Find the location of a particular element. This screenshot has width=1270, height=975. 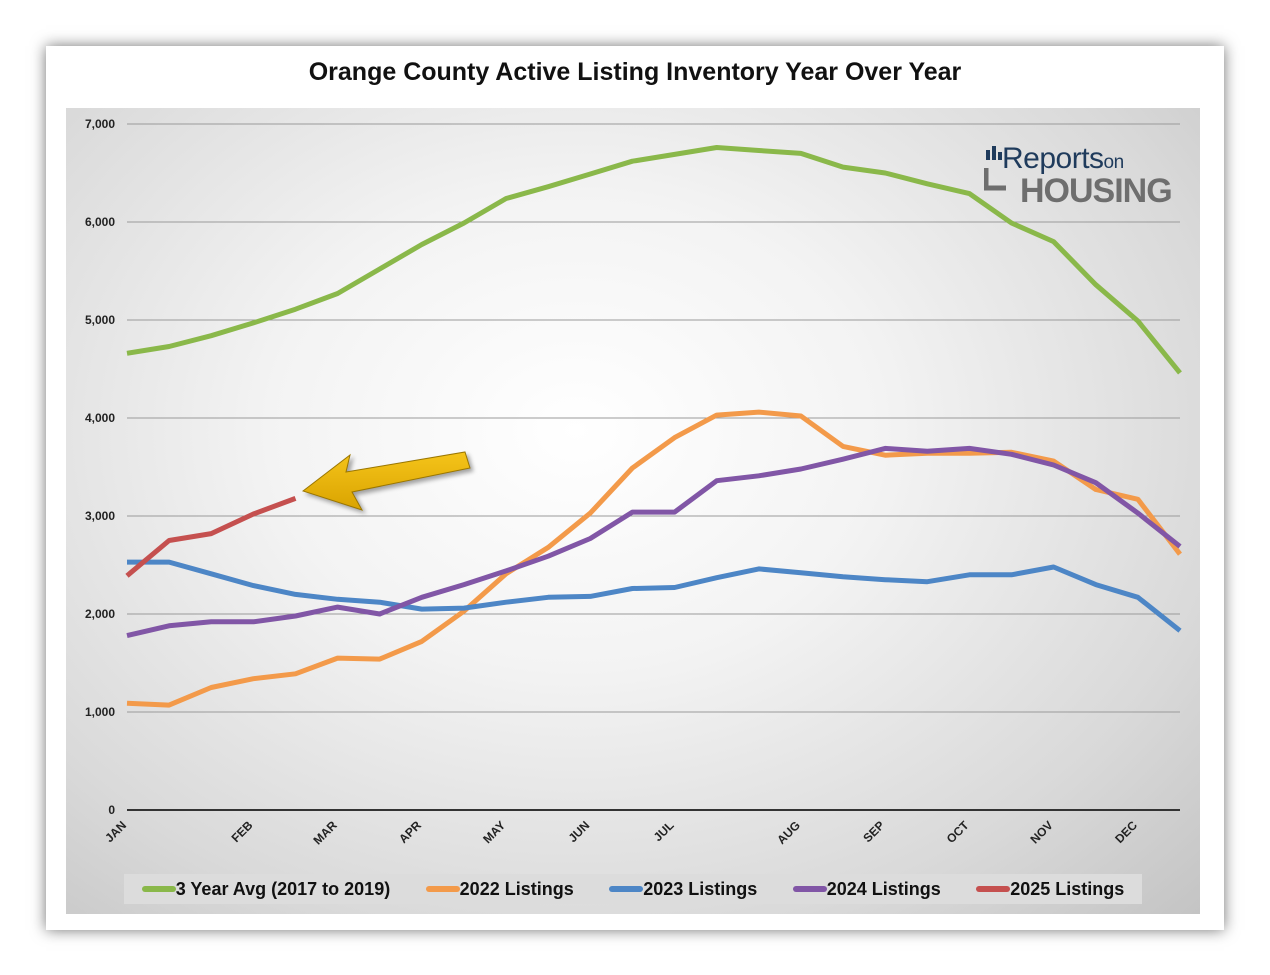

annotation-arrow is located at coordinates (386, 481).